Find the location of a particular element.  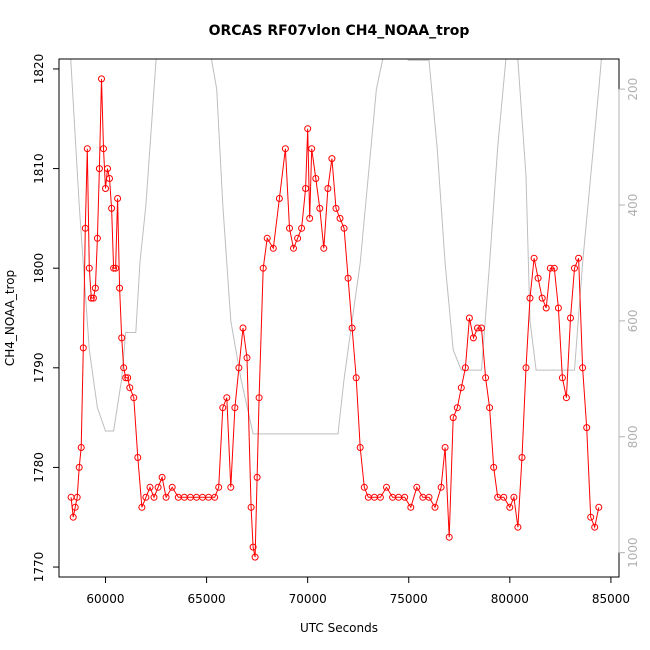

x-axis-label: UTC Seconds is located at coordinates (339, 628).